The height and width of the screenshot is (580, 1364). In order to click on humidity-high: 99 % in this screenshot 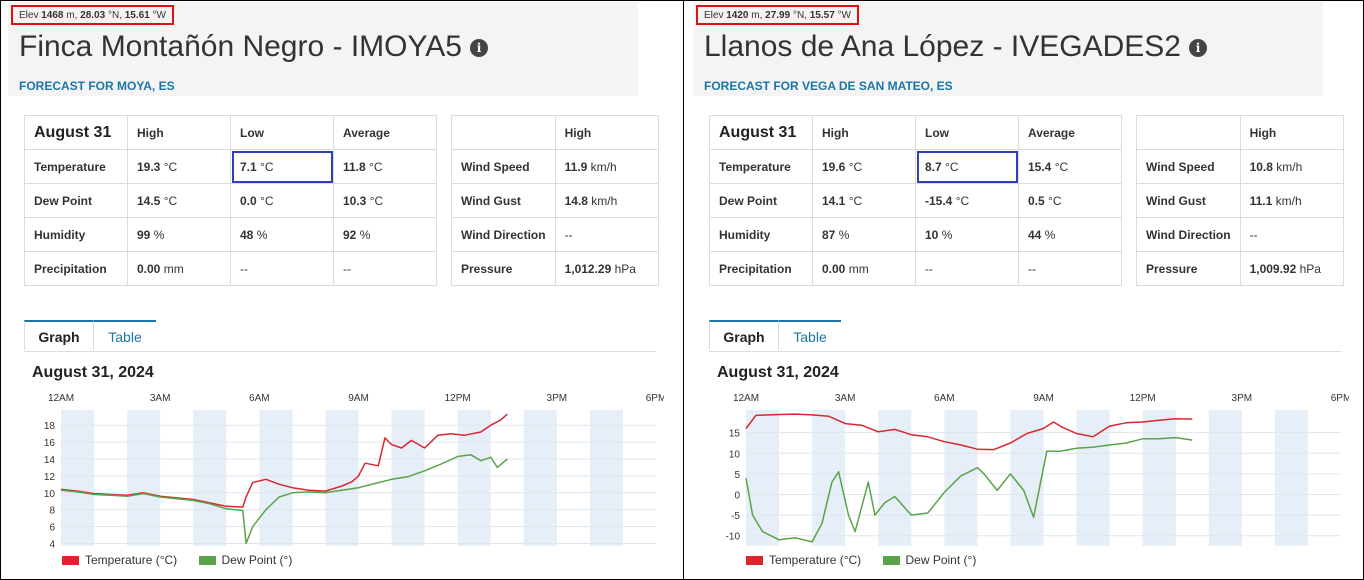, I will do `click(179, 234)`.